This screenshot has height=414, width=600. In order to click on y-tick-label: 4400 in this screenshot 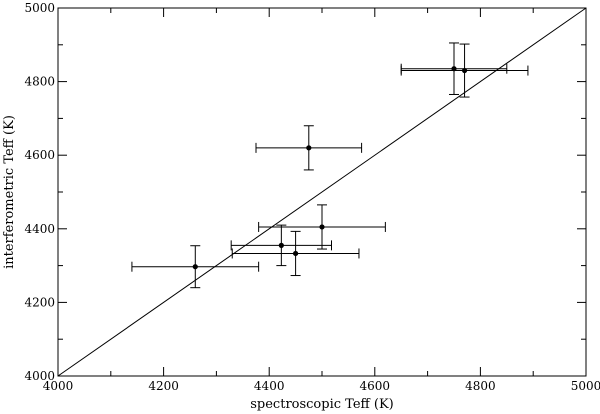, I will do `click(39, 229)`.